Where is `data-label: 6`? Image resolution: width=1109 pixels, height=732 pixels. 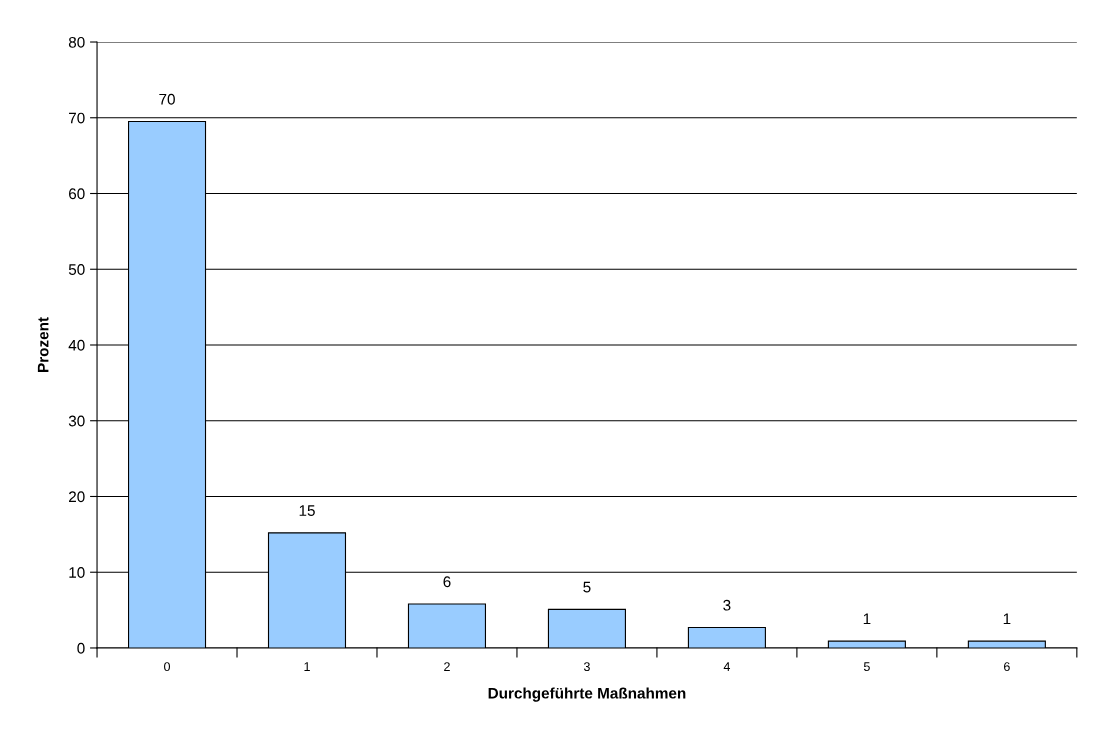
data-label: 6 is located at coordinates (447, 582).